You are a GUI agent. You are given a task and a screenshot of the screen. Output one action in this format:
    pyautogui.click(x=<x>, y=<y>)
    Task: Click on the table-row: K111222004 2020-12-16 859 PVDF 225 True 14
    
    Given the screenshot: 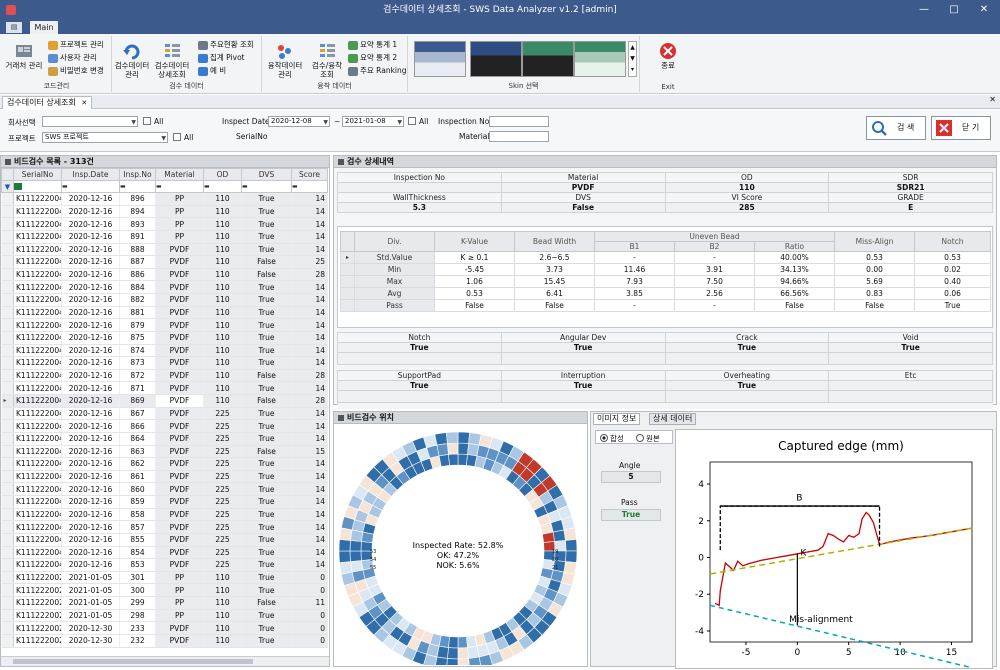 What is the action you would take?
    pyautogui.click(x=164, y=502)
    